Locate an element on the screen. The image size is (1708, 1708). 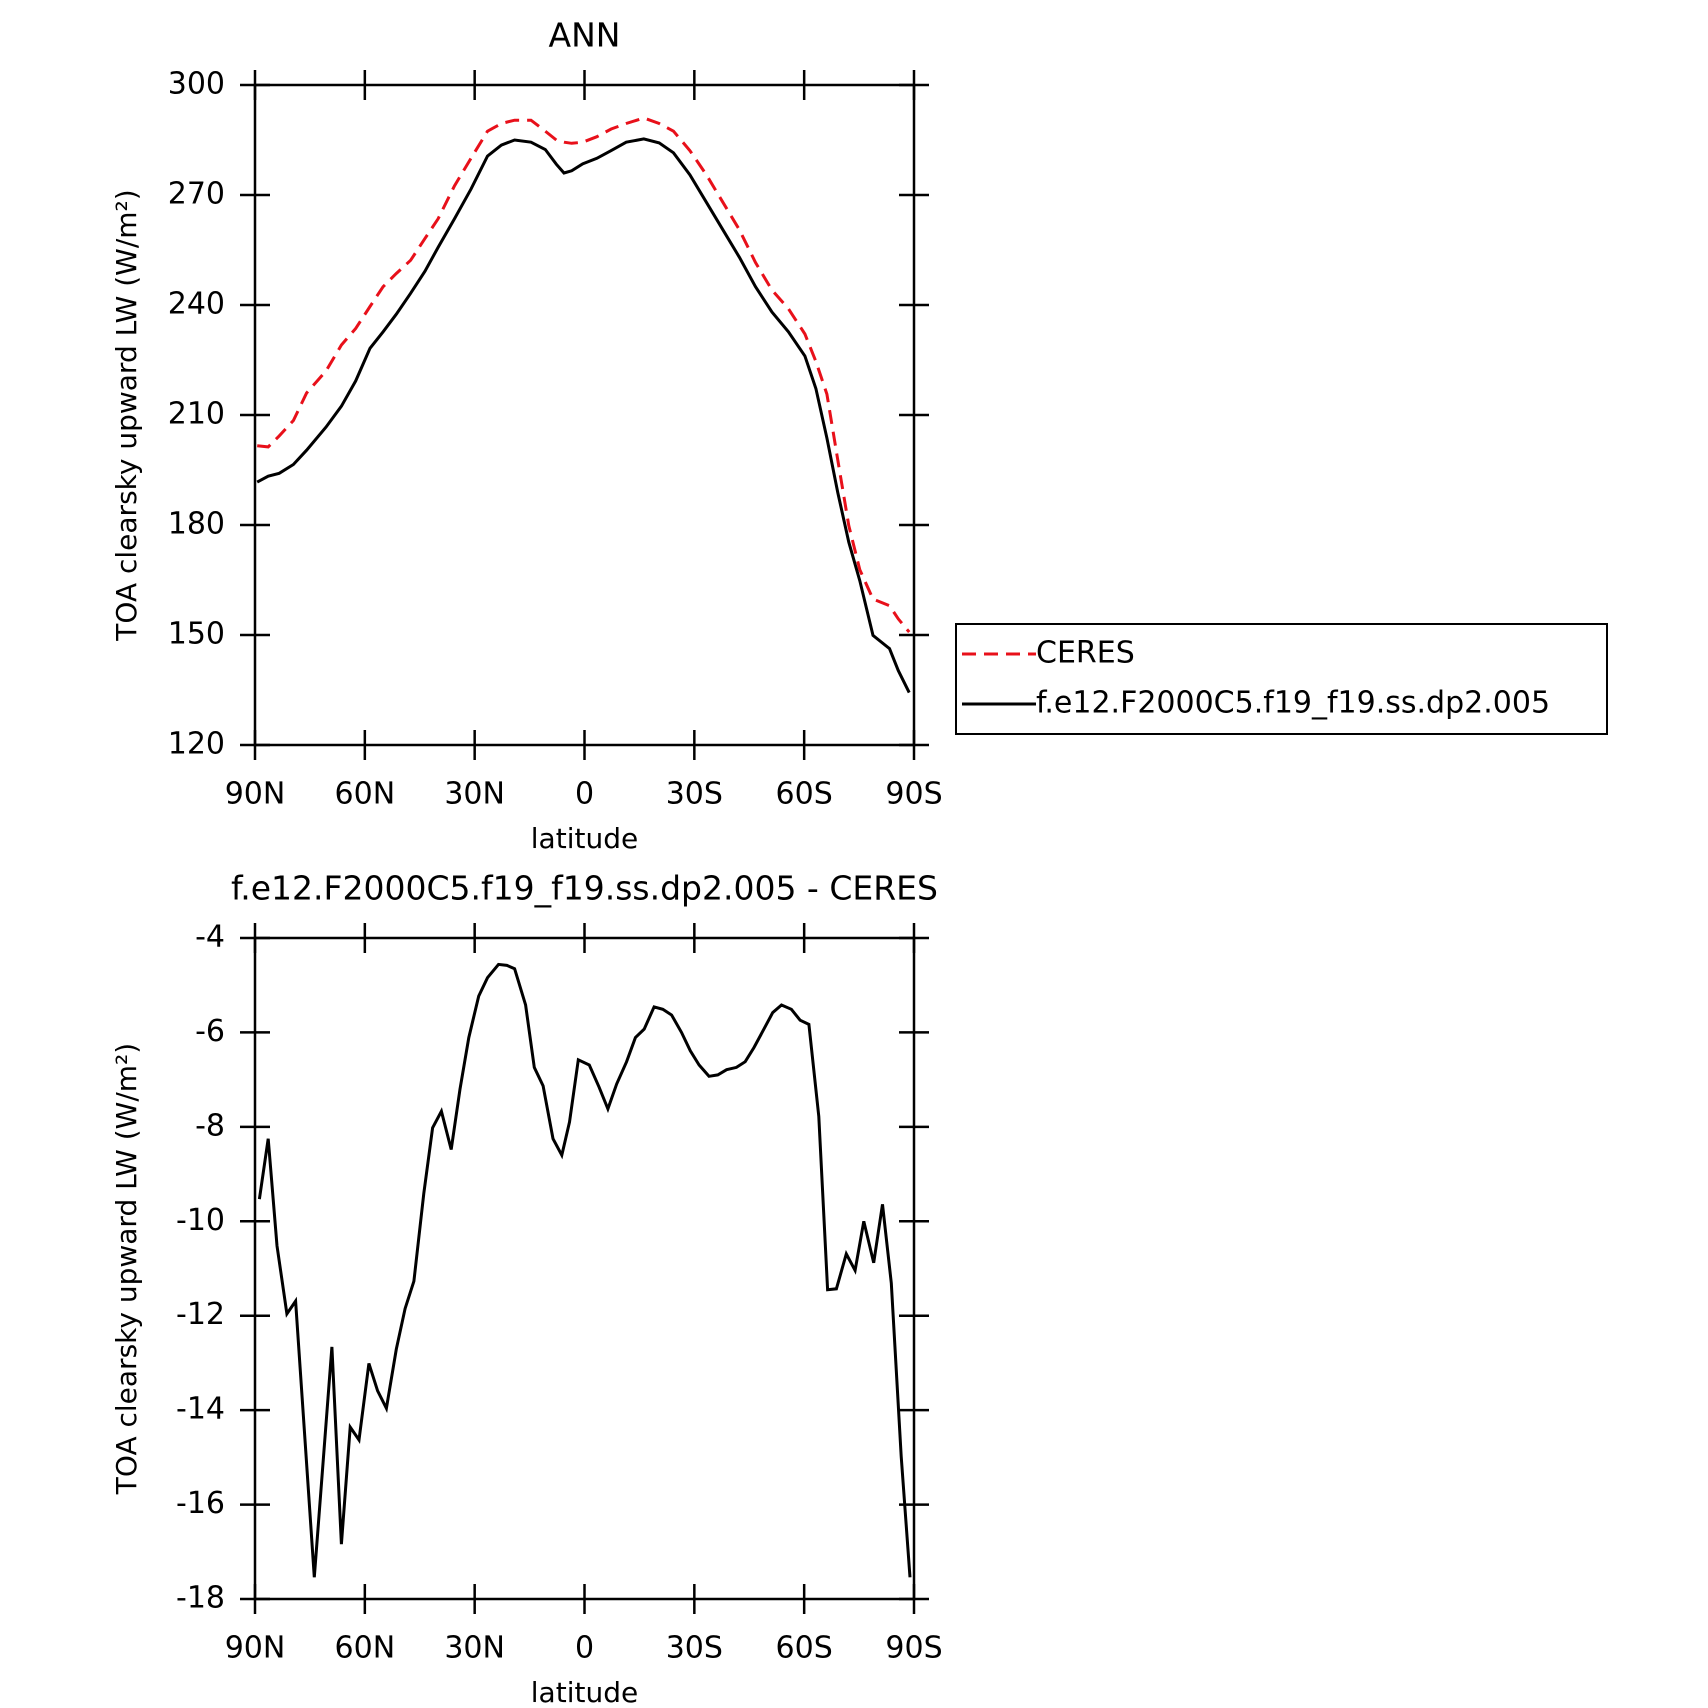
y-tick-label: 300 is located at coordinates (196, 84).